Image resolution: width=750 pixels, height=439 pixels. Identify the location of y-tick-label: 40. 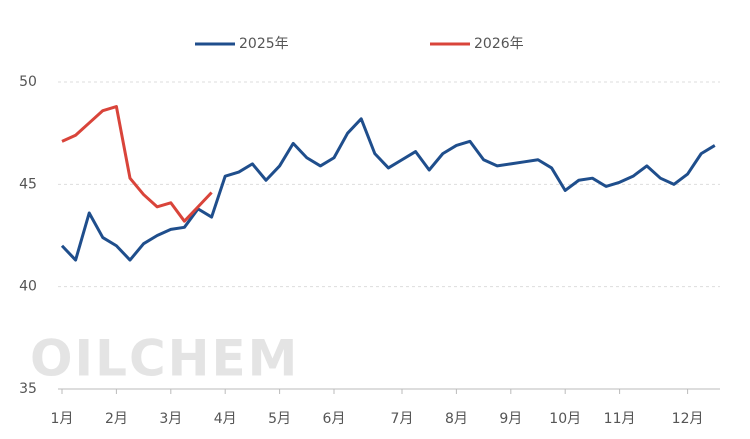
(28, 287).